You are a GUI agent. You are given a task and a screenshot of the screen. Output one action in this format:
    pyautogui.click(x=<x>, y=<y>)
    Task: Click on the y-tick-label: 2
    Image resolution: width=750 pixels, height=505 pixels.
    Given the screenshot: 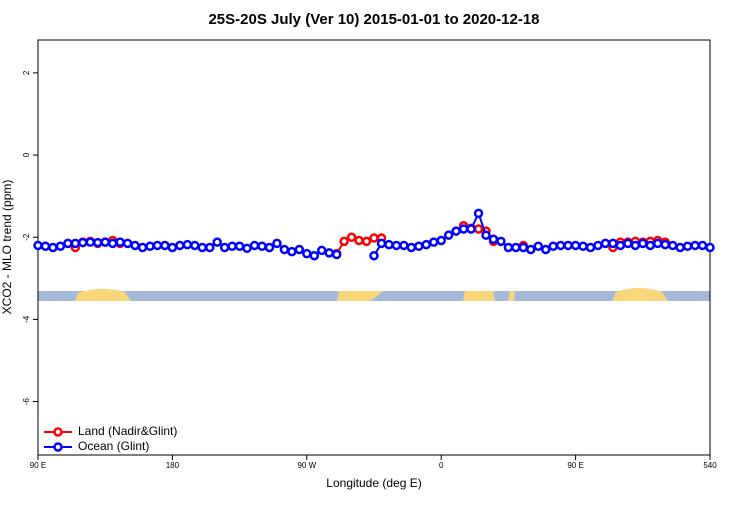 What is the action you would take?
    pyautogui.click(x=26, y=72)
    